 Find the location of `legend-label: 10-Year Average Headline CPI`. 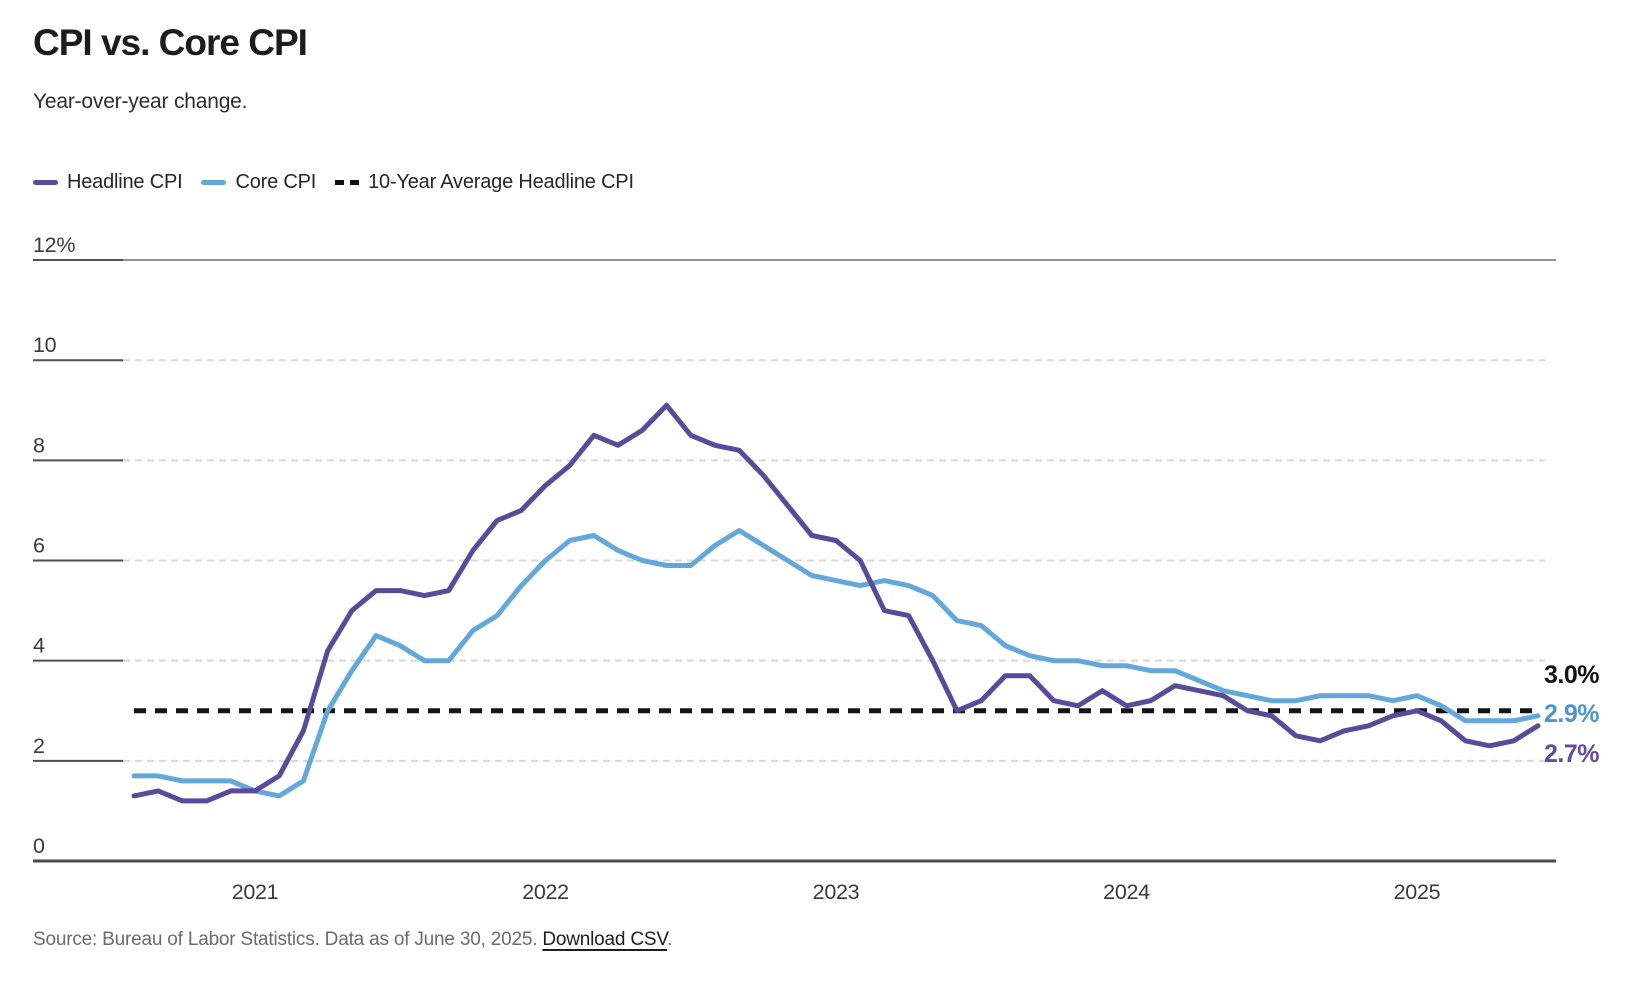

legend-label: 10-Year Average Headline CPI is located at coordinates (501, 182).